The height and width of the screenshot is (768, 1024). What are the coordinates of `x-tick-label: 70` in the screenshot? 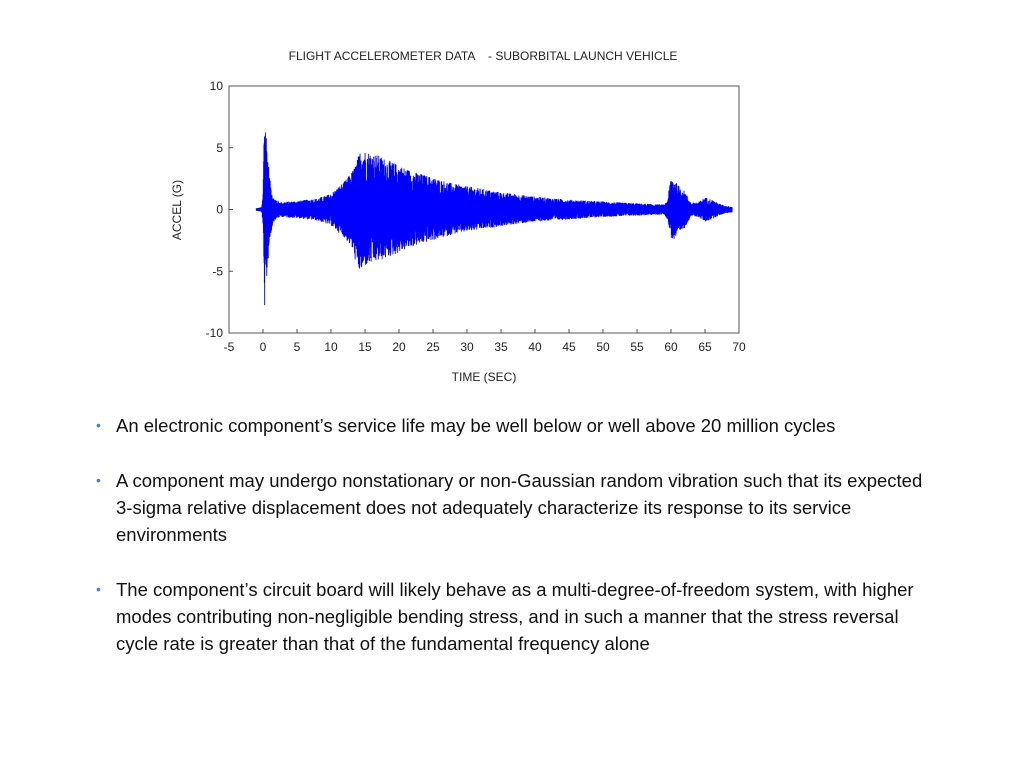 It's located at (739, 347).